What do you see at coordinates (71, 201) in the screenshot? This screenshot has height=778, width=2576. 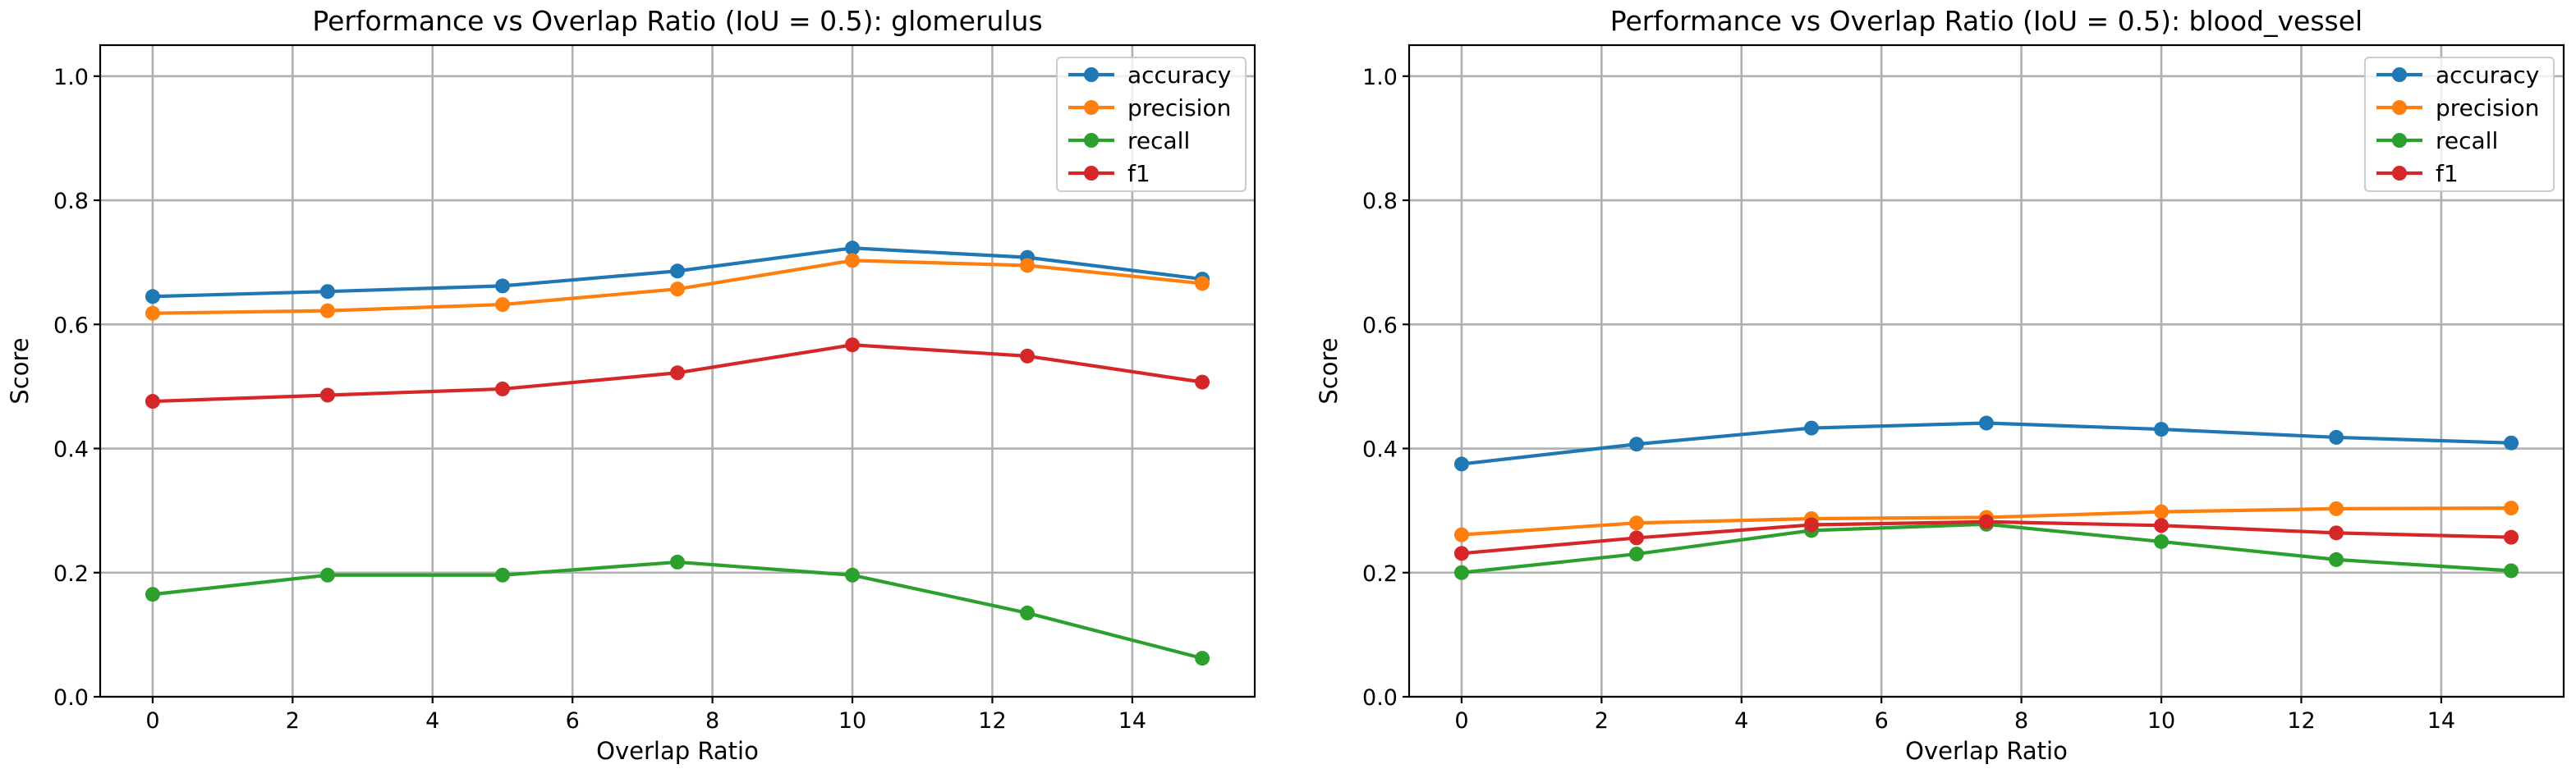 I see `y-tick-label: 0.8` at bounding box center [71, 201].